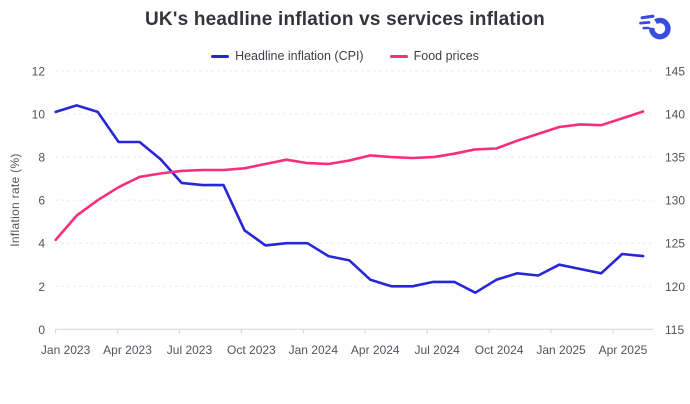 The height and width of the screenshot is (404, 690). Describe the element at coordinates (561, 350) in the screenshot. I see `x-tick-label: Jan 2025` at that location.